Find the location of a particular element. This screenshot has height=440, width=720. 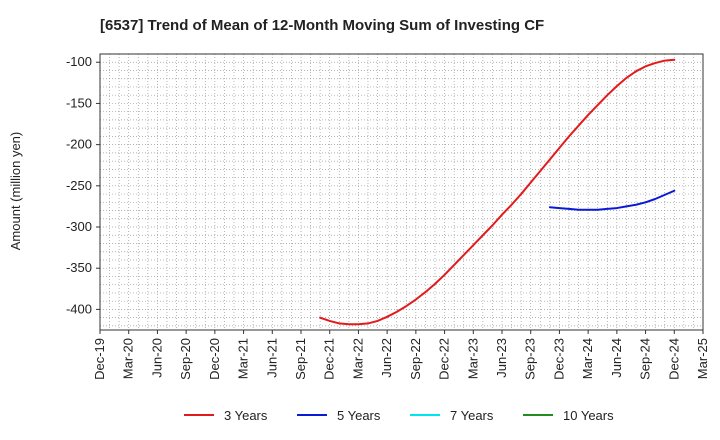

x-tick-label: Mar-25 is located at coordinates (702, 358).